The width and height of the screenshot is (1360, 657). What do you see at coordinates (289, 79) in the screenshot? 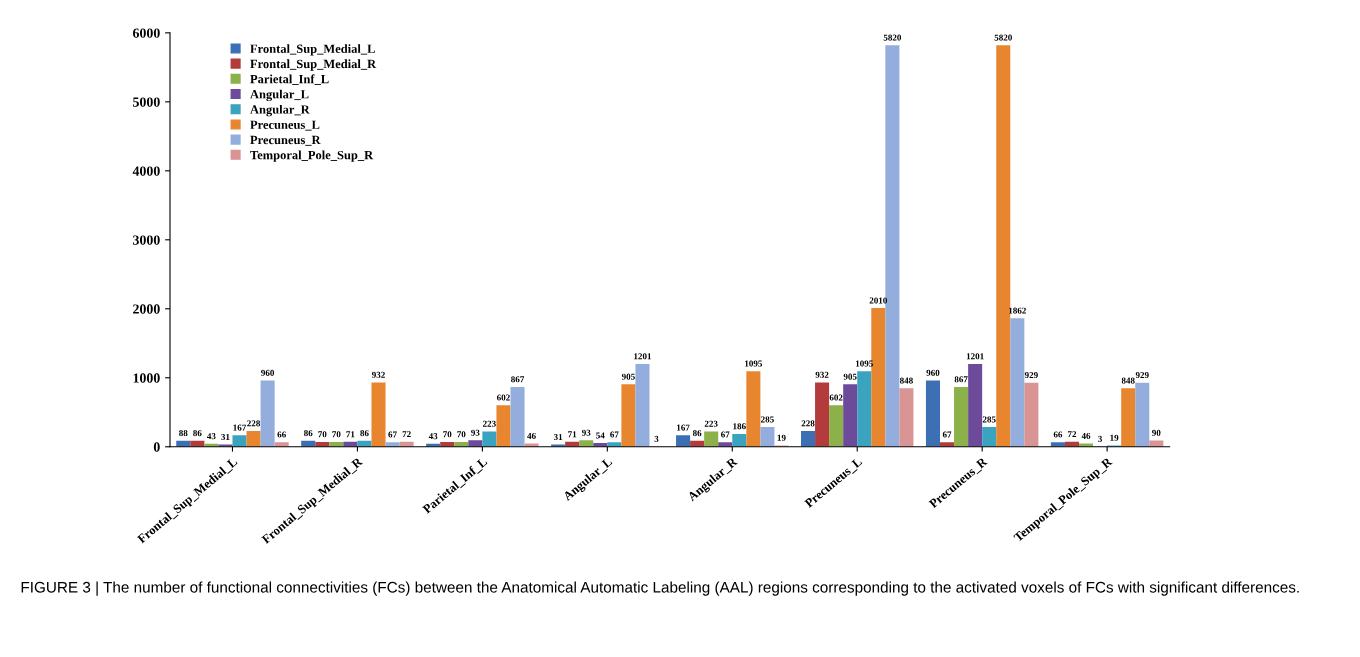
I see `legend-label: Parietal_Inf_L` at bounding box center [289, 79].